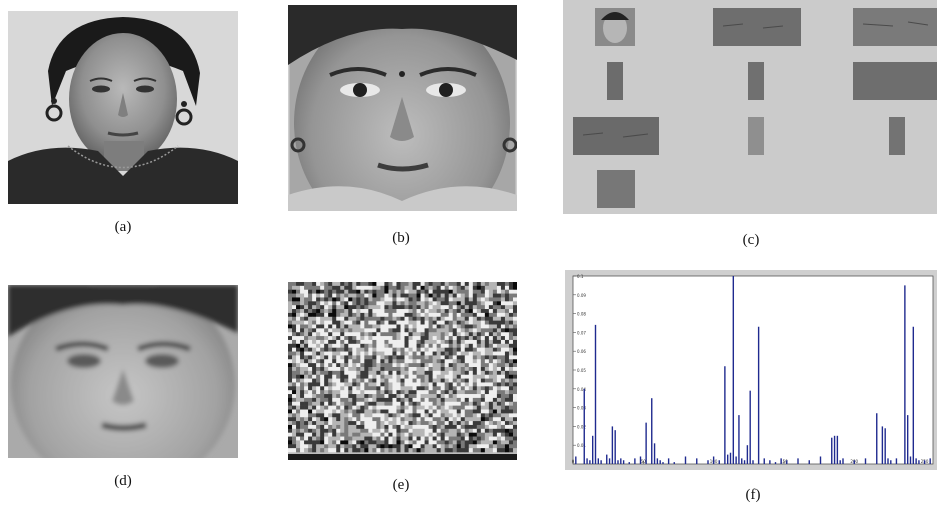 Image resolution: width=937 pixels, height=510 pixels. What do you see at coordinates (581, 408) in the screenshot?
I see `y-tick-label: 0.03` at bounding box center [581, 408].